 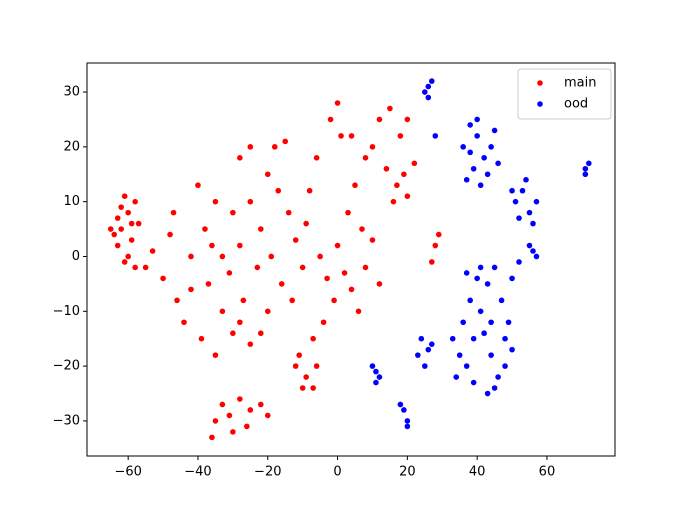 What do you see at coordinates (267, 472) in the screenshot?
I see `x-tick-label: −20` at bounding box center [267, 472].